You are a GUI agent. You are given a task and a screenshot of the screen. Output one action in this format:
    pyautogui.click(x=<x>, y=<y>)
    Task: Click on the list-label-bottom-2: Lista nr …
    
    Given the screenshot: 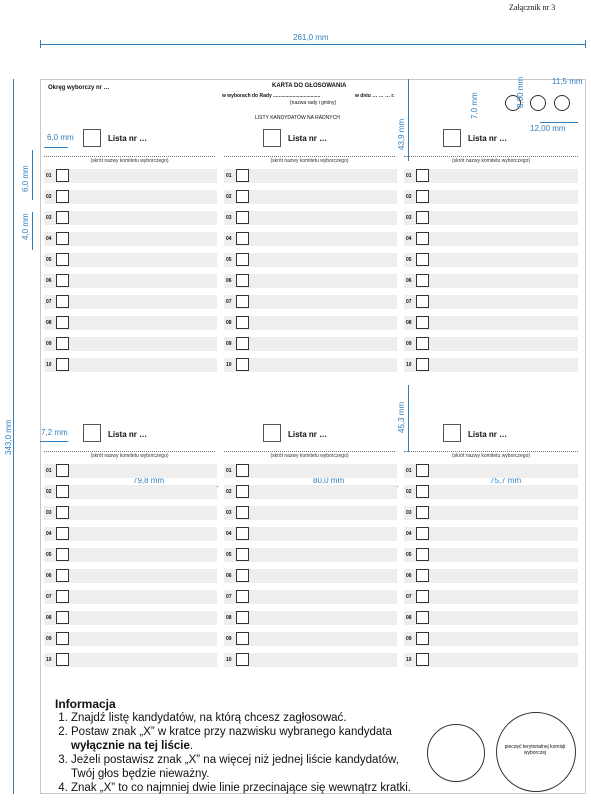 What is the action you would take?
    pyautogui.click(x=308, y=434)
    